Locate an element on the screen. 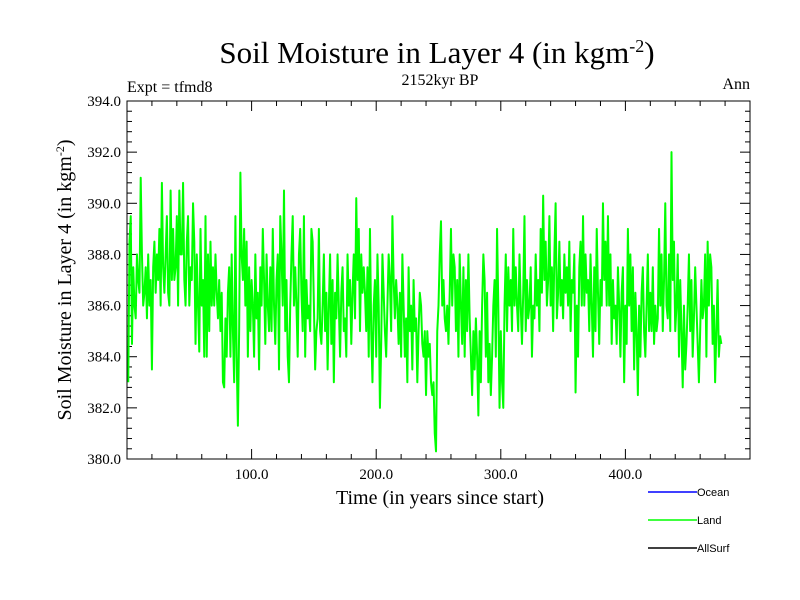 The width and height of the screenshot is (800, 600). x-tick-label: 400.0 is located at coordinates (626, 475).